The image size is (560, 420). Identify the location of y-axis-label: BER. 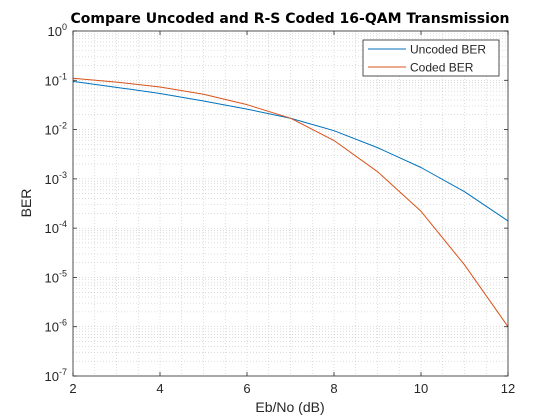
(26, 203).